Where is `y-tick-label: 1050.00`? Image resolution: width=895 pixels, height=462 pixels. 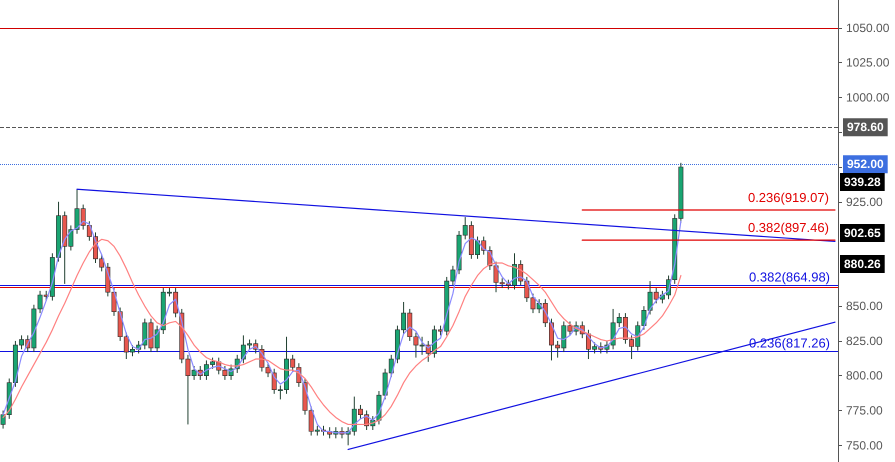
y-tick-label: 1050.00 is located at coordinates (868, 27).